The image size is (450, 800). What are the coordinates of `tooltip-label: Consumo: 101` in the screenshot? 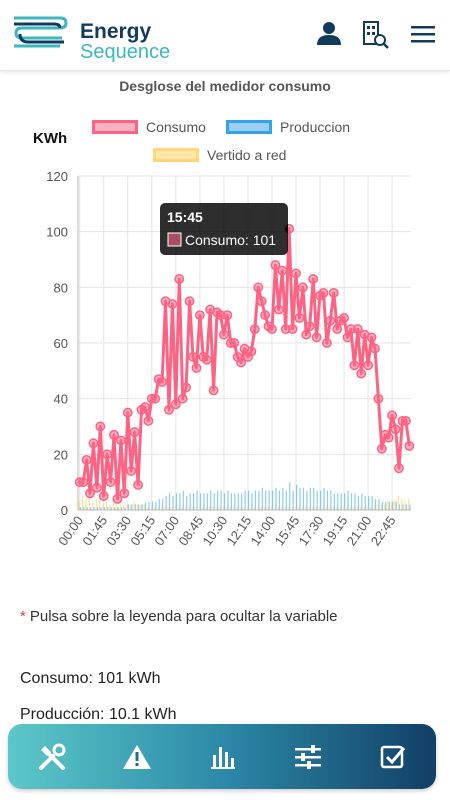 It's located at (230, 240).